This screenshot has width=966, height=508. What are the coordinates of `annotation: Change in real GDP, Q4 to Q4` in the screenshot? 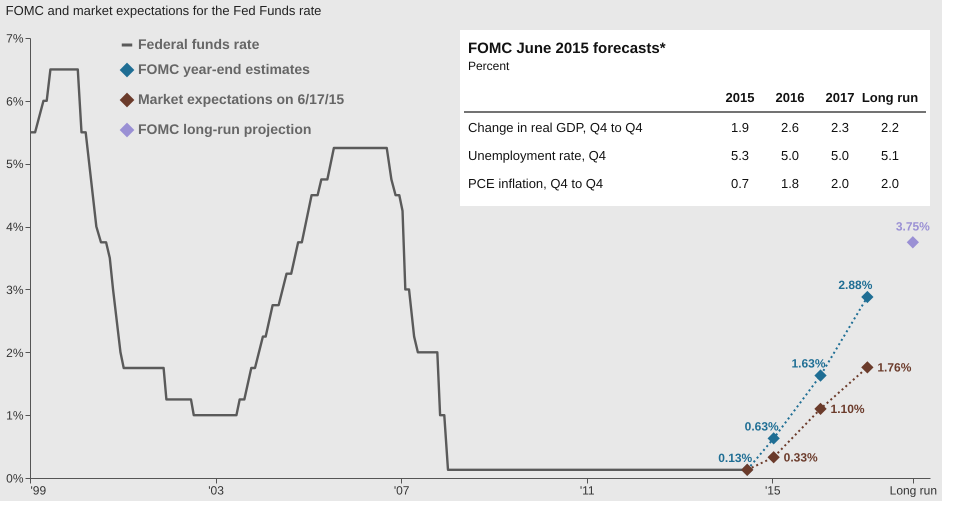 It's located at (555, 127).